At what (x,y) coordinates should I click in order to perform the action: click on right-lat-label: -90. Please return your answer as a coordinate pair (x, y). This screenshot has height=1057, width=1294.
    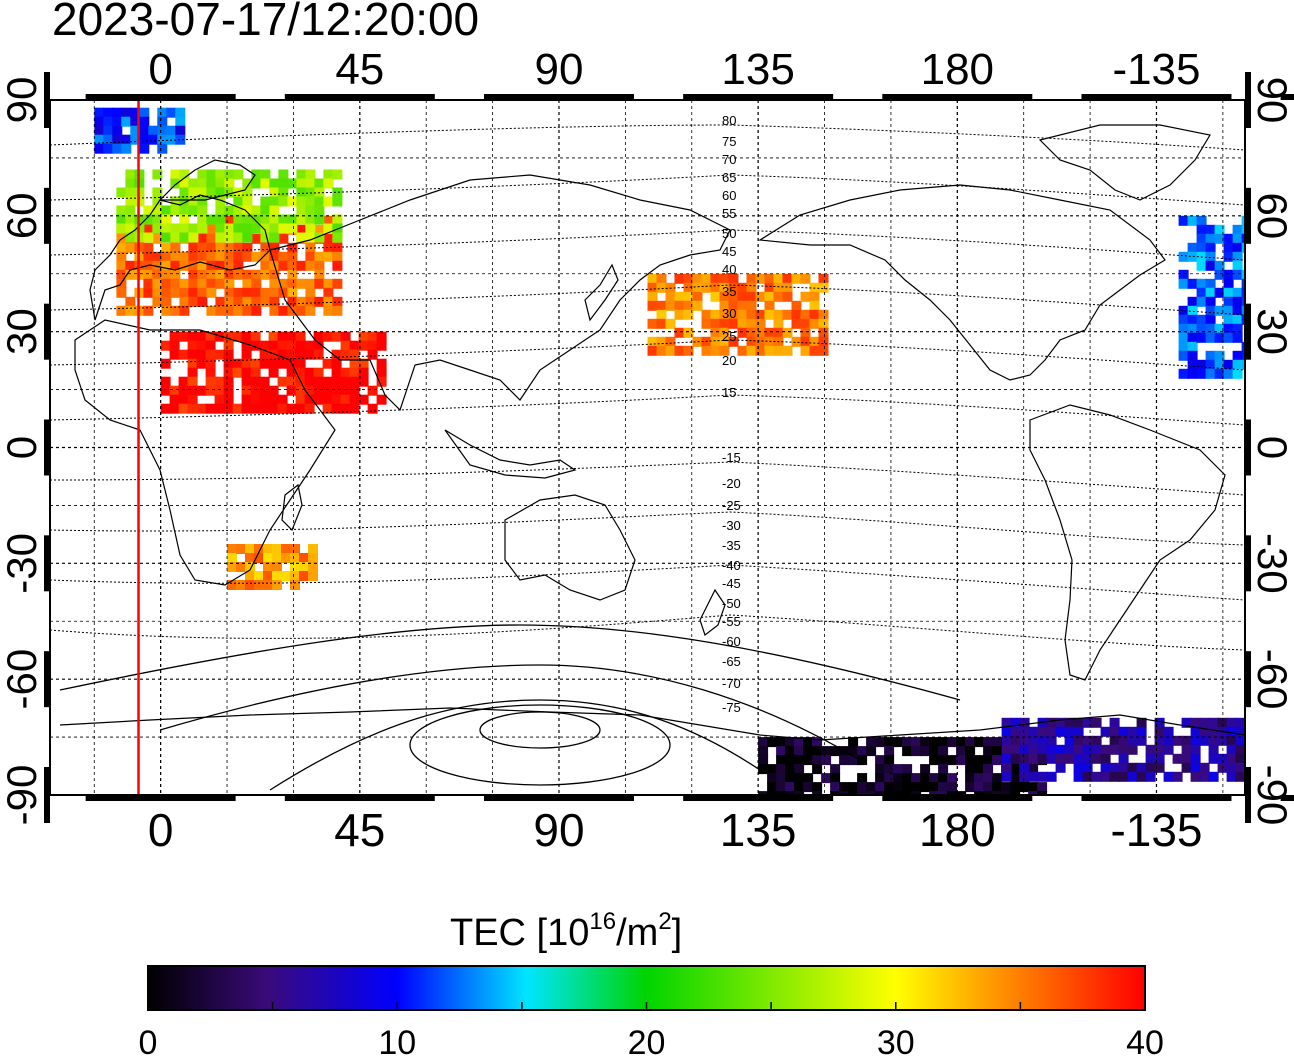
    Looking at the image, I should click on (1271, 795).